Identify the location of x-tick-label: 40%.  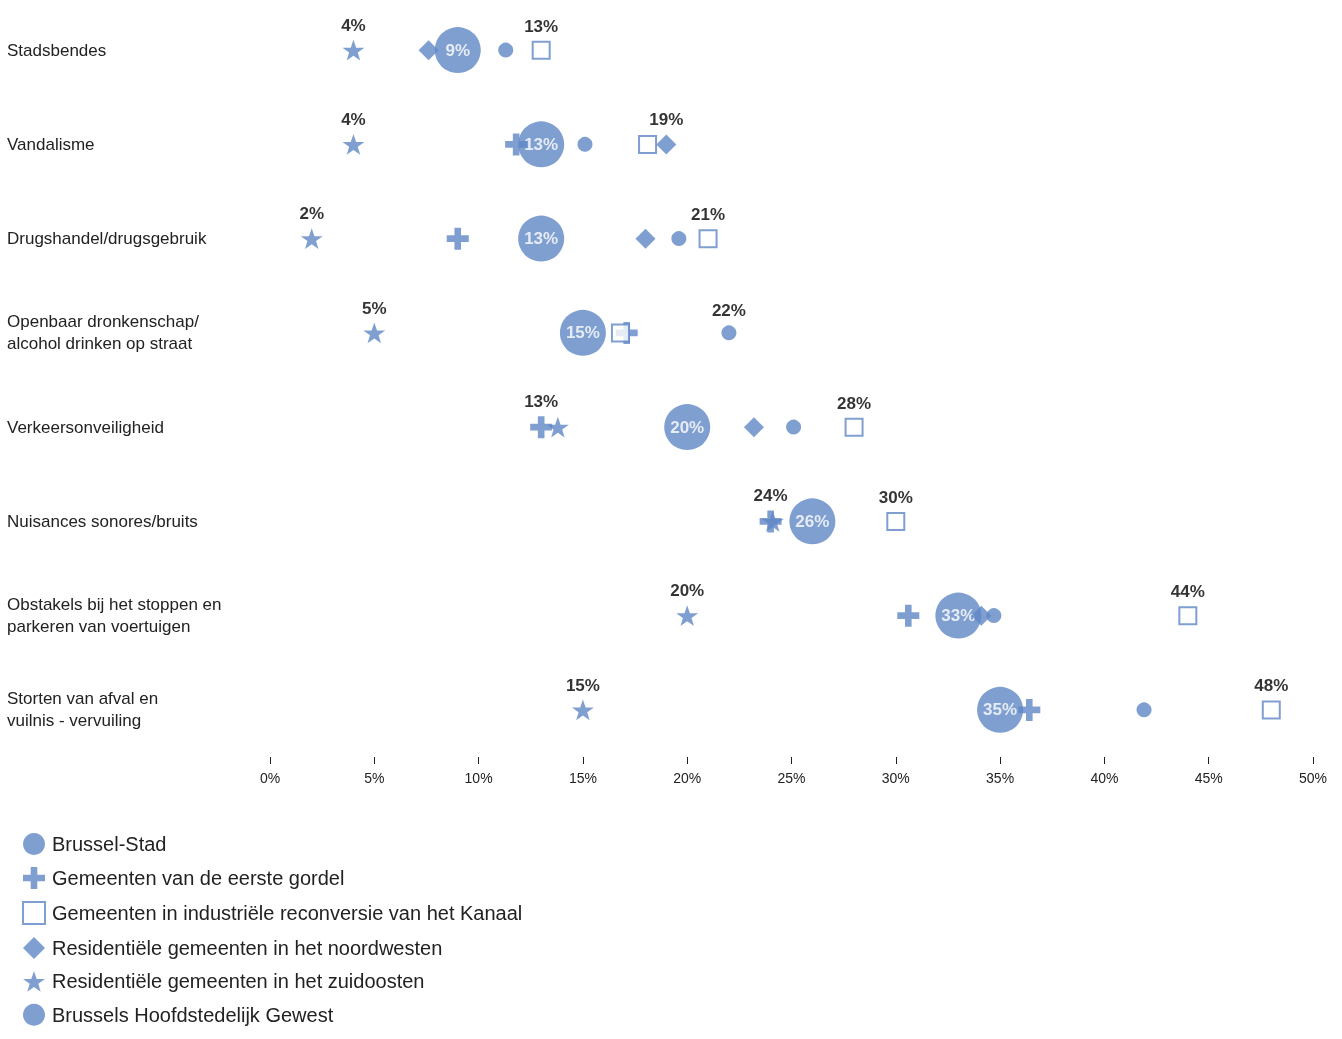
(1104, 778).